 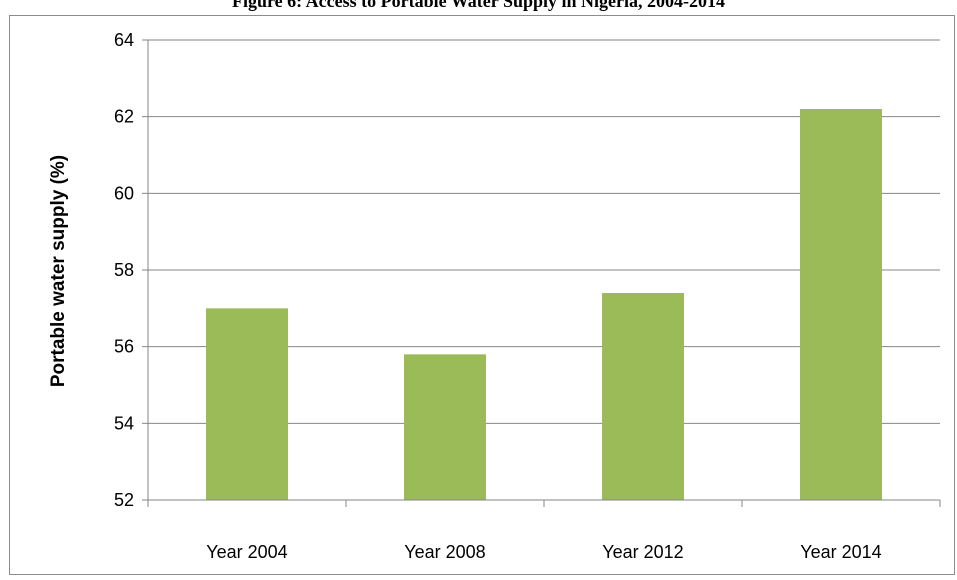 I want to click on y-tick-label: 52, so click(x=124, y=500).